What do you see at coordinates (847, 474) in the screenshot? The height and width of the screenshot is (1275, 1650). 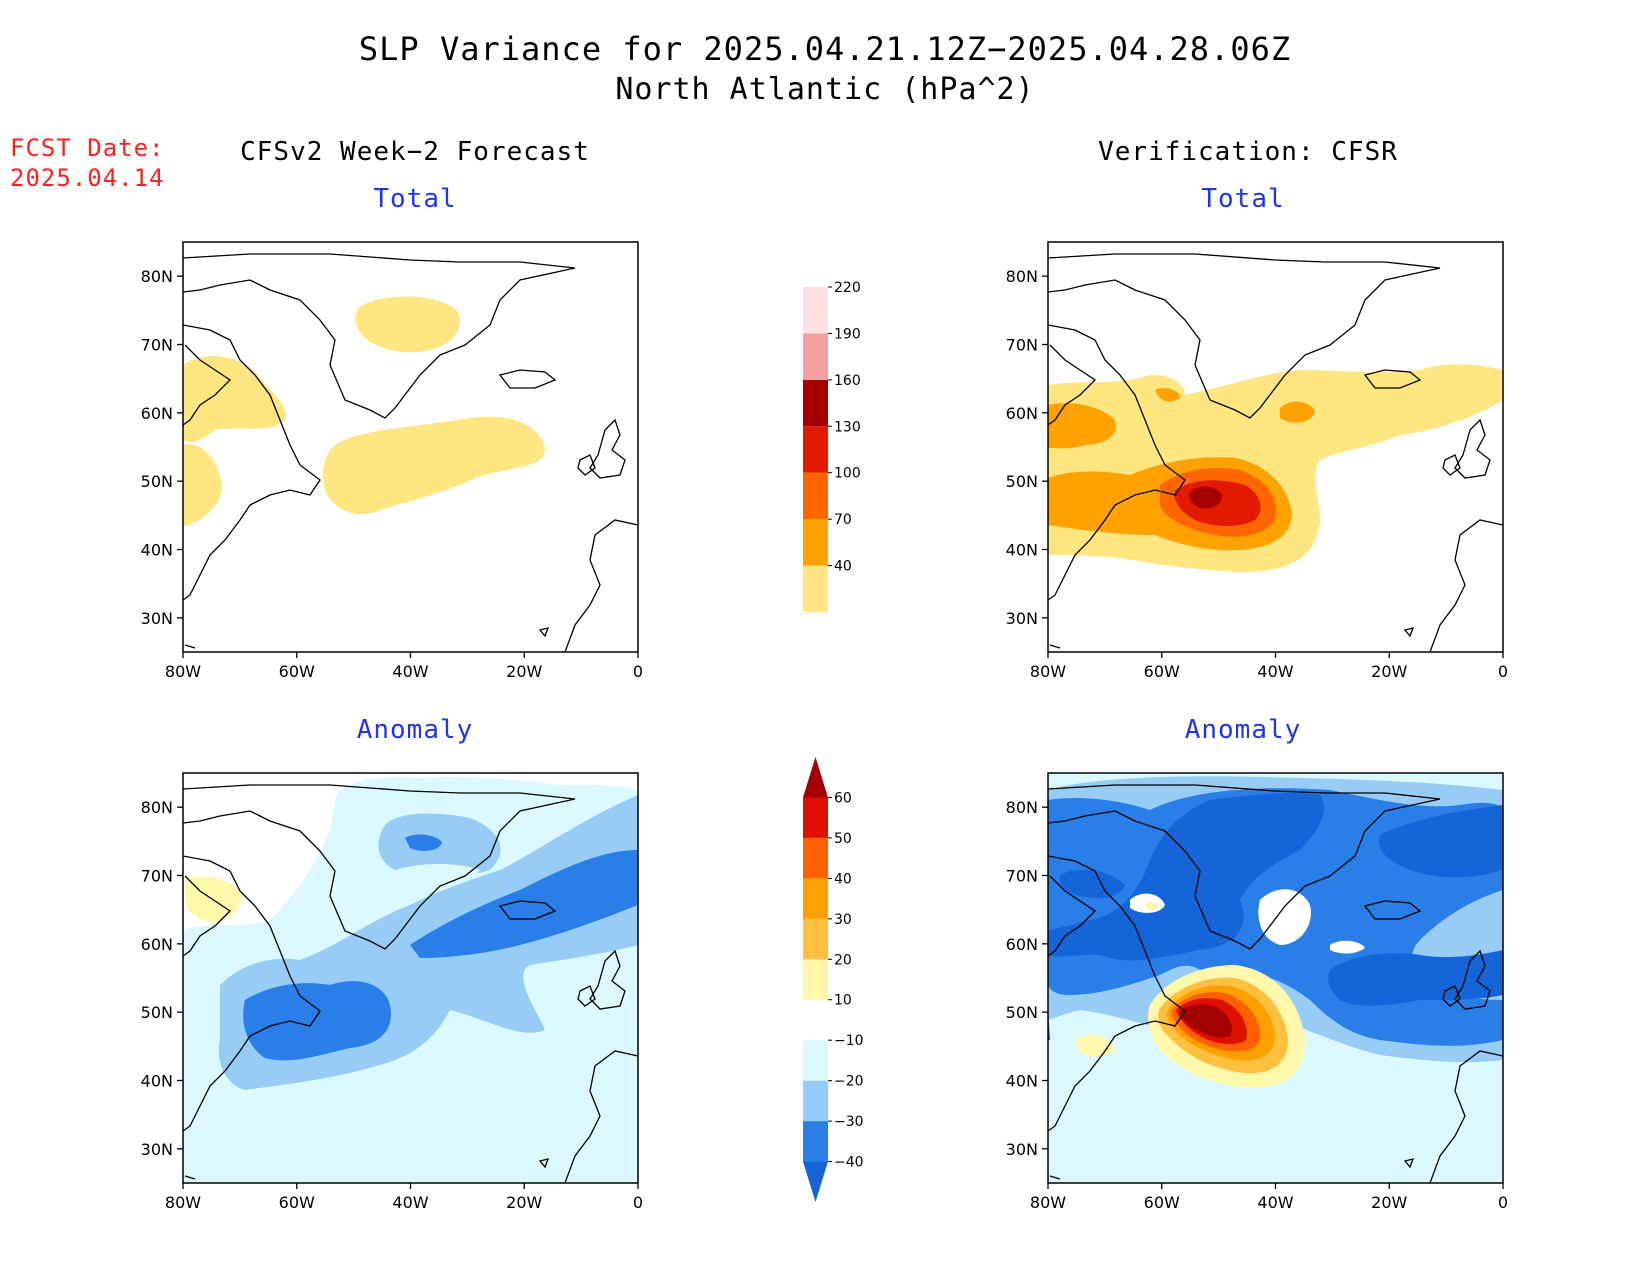 I see `colorbar-label: 100` at bounding box center [847, 474].